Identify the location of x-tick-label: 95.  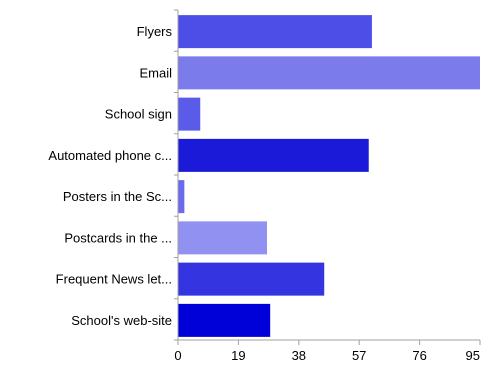
(473, 355).